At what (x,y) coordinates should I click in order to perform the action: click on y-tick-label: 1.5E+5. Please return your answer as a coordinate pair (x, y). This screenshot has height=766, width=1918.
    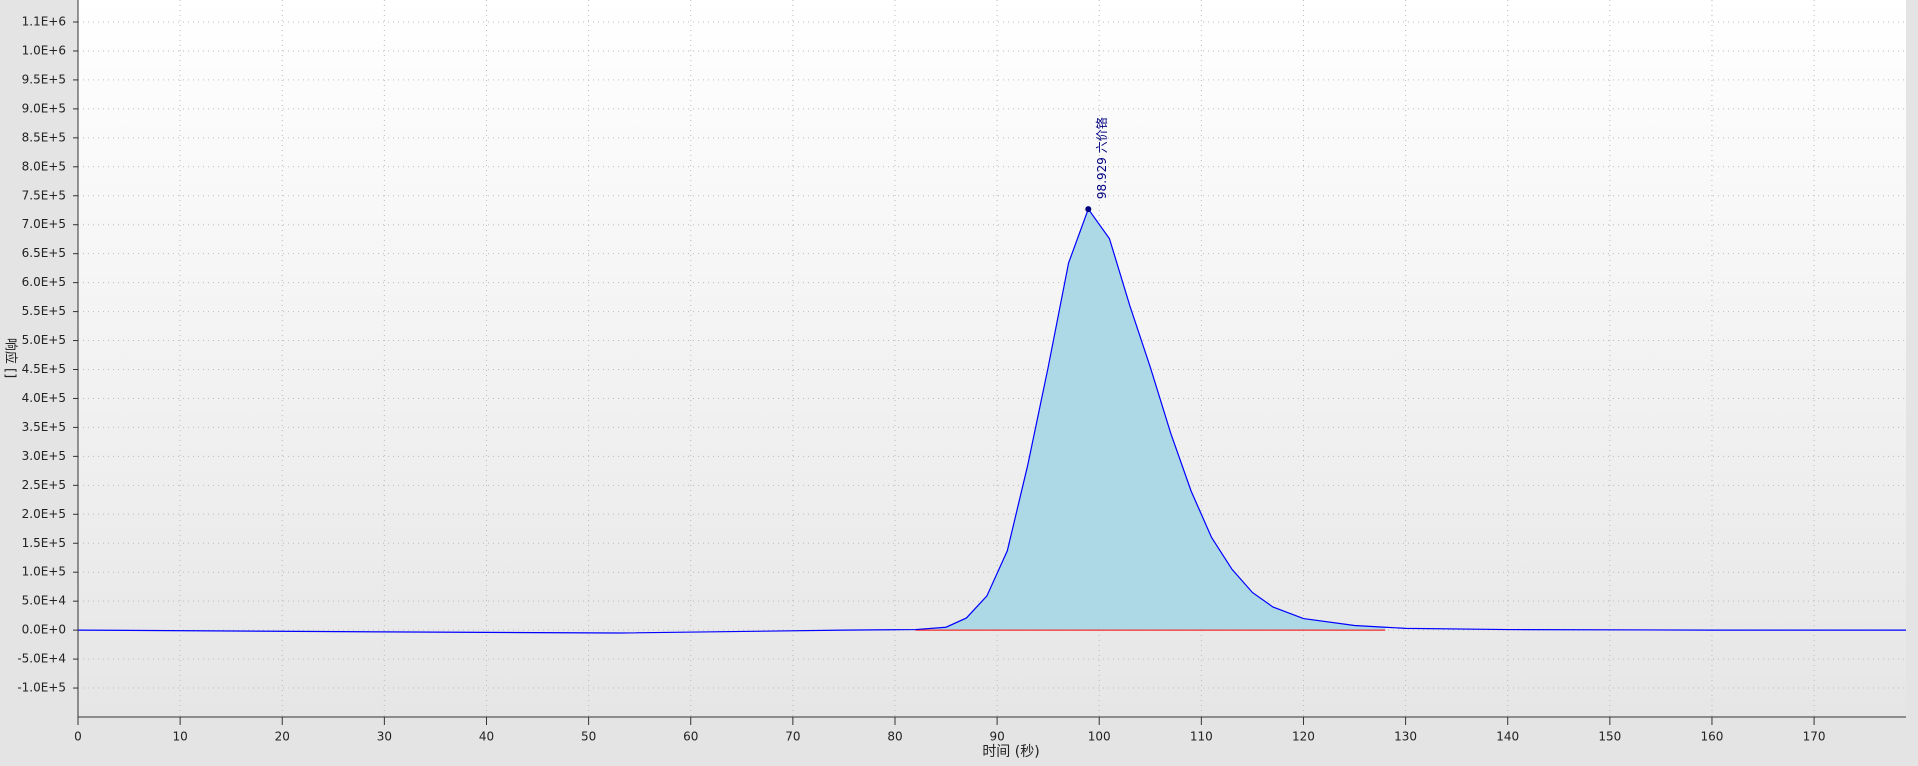
    Looking at the image, I should click on (44, 543).